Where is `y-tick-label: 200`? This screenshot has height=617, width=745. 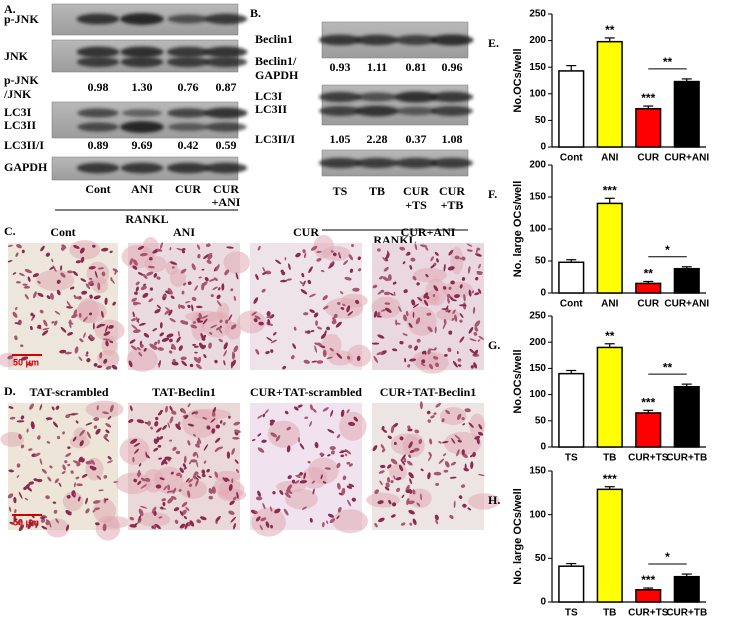
y-tick-label: 200 is located at coordinates (537, 40).